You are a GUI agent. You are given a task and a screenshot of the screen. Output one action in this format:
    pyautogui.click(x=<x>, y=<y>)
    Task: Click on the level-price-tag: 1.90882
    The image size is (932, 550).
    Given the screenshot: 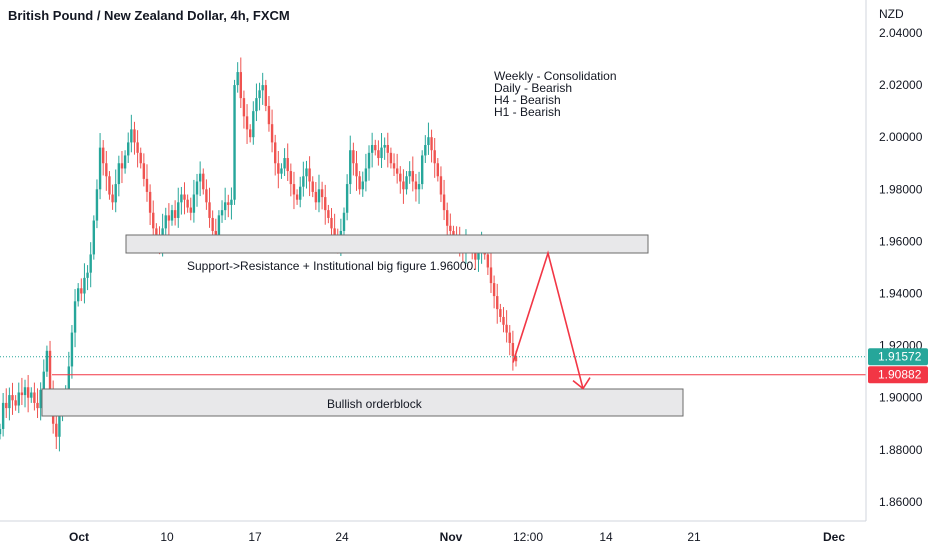 What is the action you would take?
    pyautogui.click(x=898, y=375)
    